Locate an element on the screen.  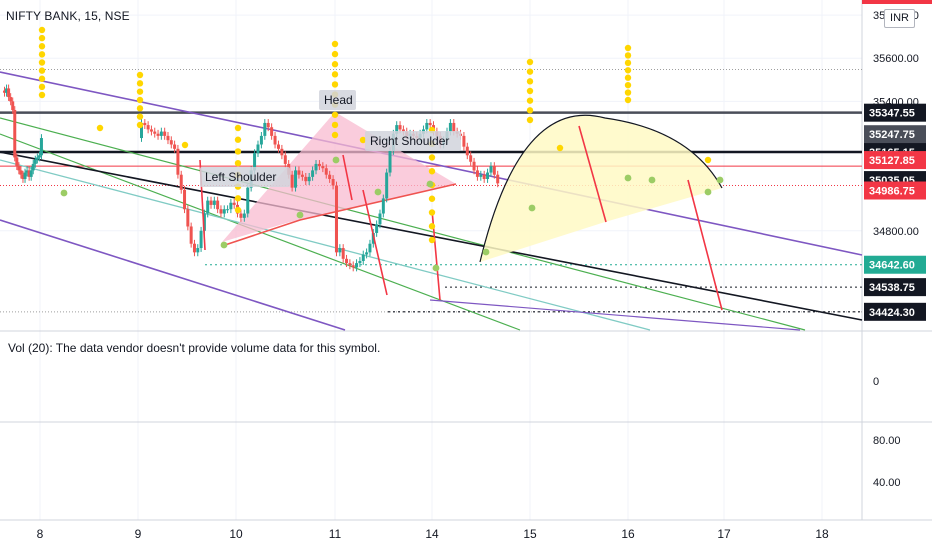
top-red-bar is located at coordinates (897, 2).